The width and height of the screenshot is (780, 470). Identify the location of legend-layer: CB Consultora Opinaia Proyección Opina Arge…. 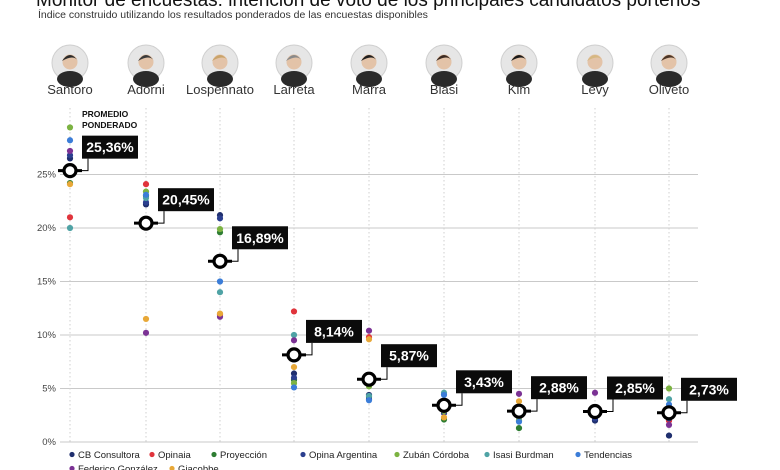
(350, 460).